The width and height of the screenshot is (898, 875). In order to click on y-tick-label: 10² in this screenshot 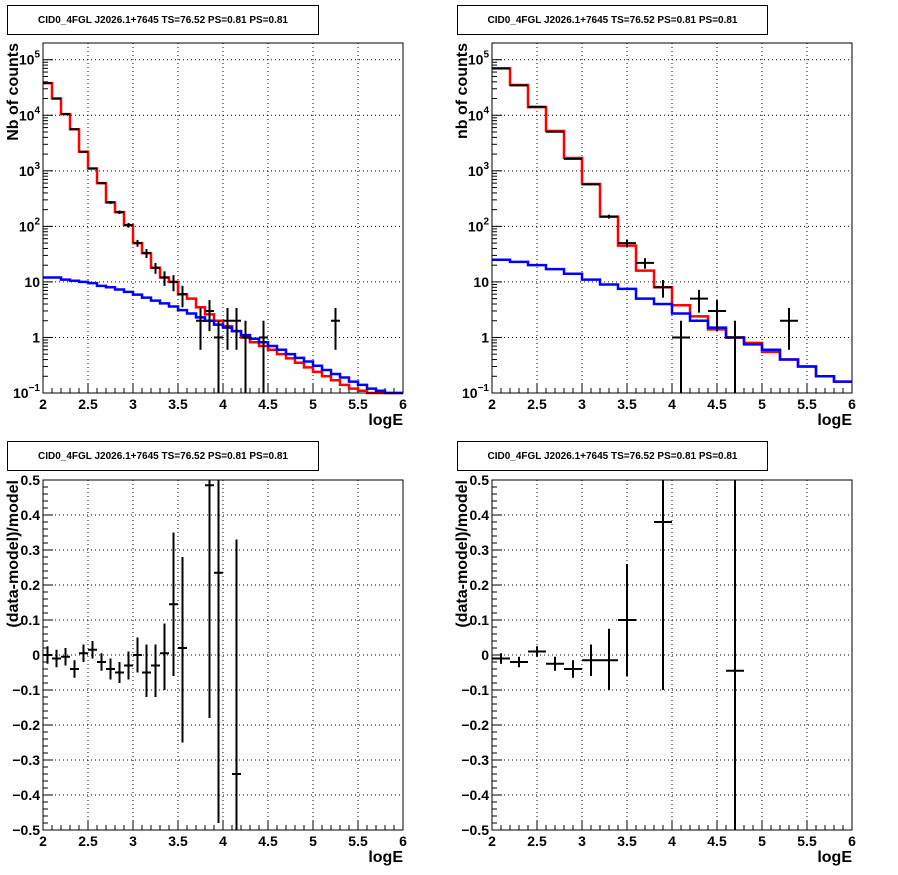, I will do `click(30, 225)`.